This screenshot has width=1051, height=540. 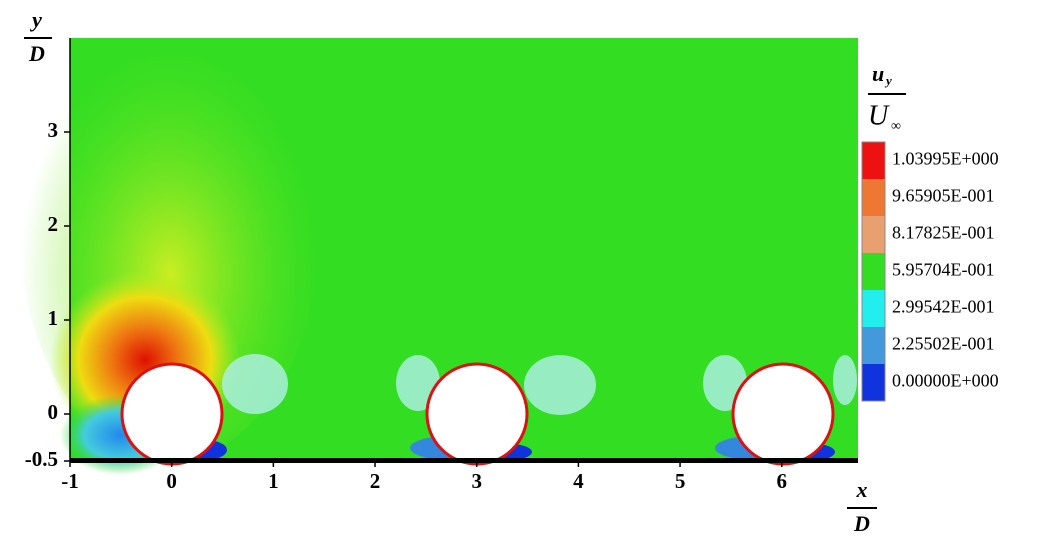 I want to click on x-tick-label: 3, so click(x=476, y=481).